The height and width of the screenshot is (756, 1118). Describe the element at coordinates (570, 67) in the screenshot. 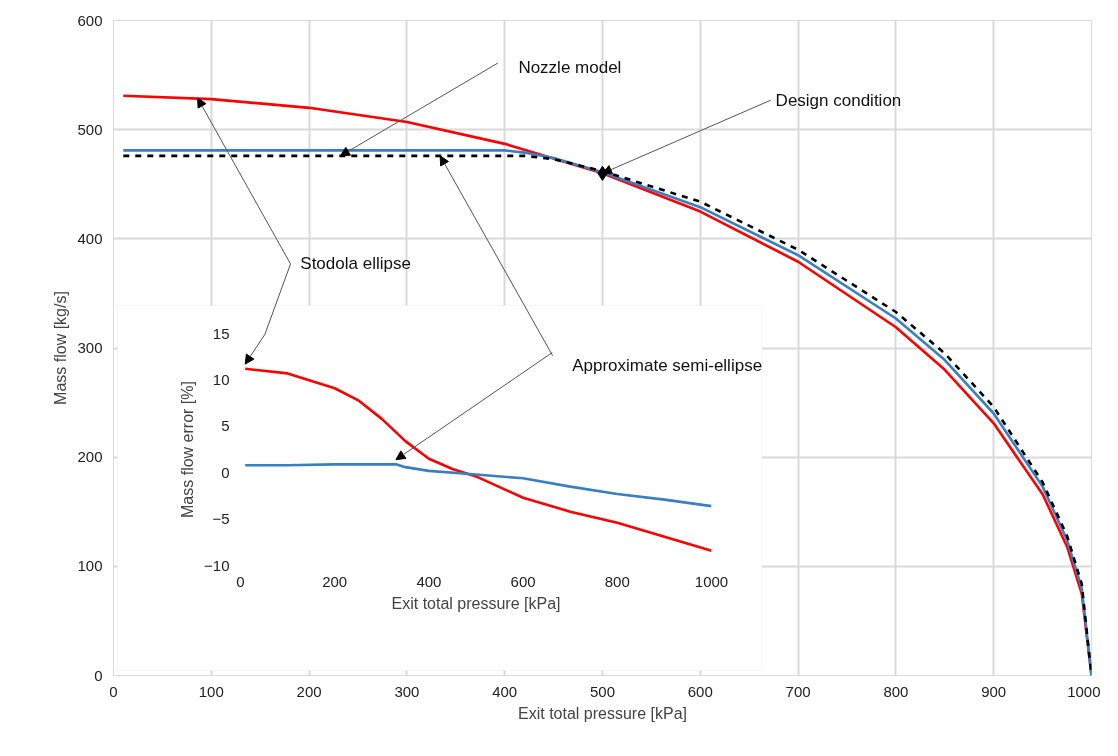

I see `annotation: Nozzle model` at that location.